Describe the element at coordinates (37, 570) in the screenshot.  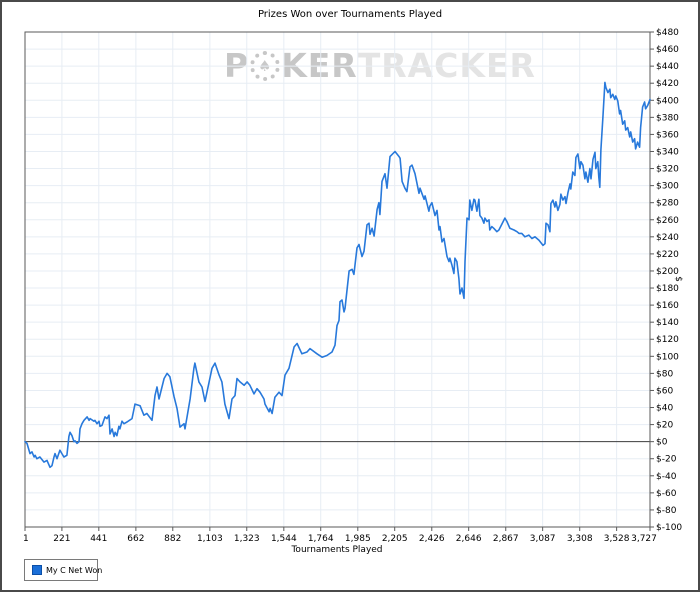
I see `legend-swatch-icon` at that location.